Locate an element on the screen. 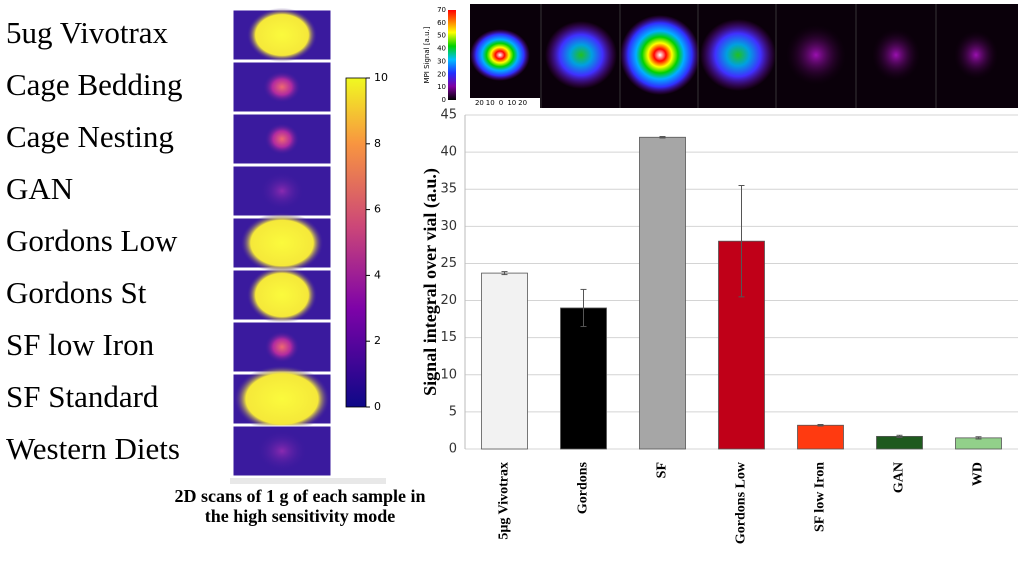 The height and width of the screenshot is (586, 1024). sample-label: GAN is located at coordinates (39, 188).